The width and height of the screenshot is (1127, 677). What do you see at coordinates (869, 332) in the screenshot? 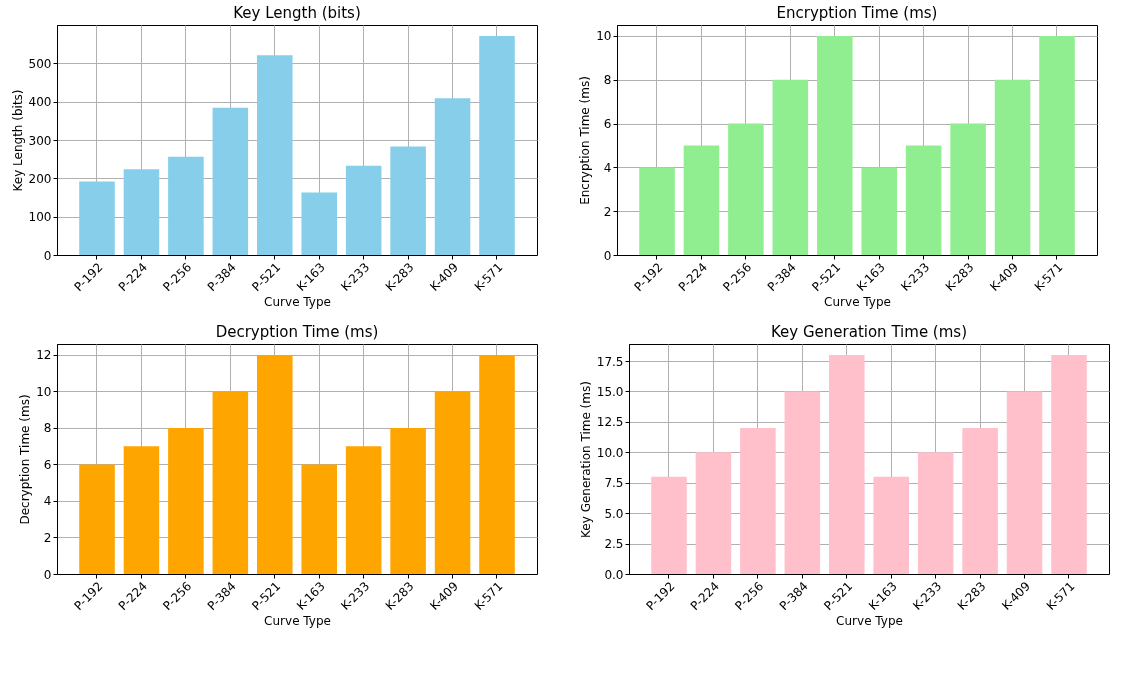
I see `chart-title: Key Generation Time (ms)` at bounding box center [869, 332].